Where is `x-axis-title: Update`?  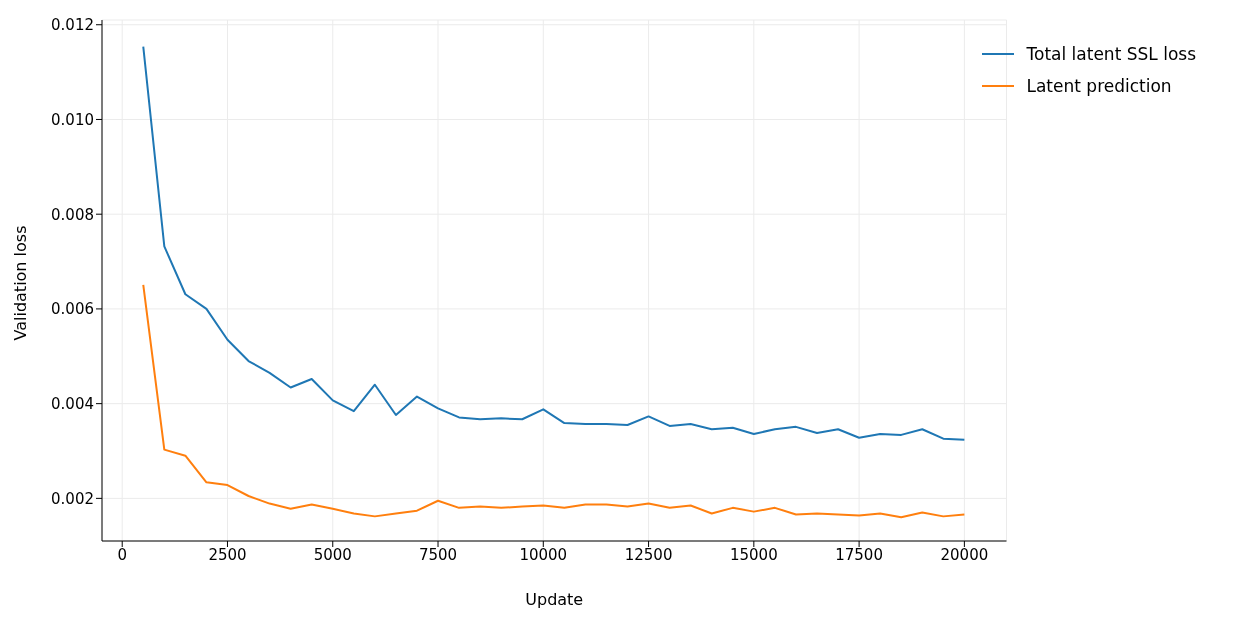 x-axis-title: Update is located at coordinates (554, 599).